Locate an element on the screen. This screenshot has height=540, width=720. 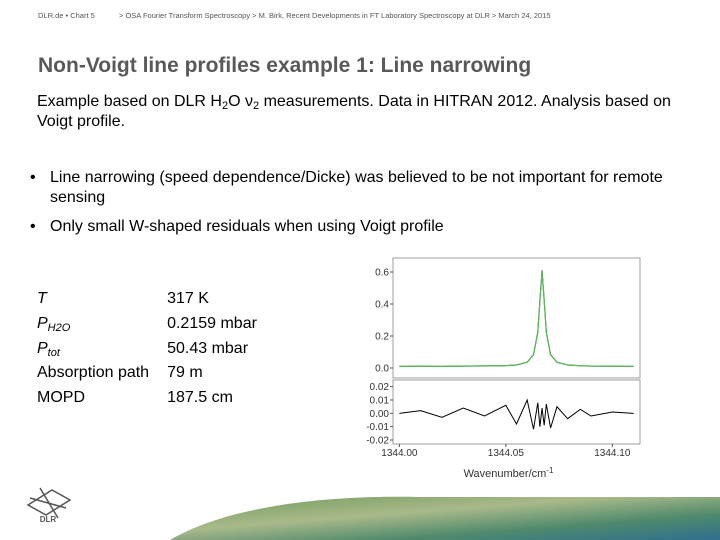
param-value: 317 K is located at coordinates (188, 299).